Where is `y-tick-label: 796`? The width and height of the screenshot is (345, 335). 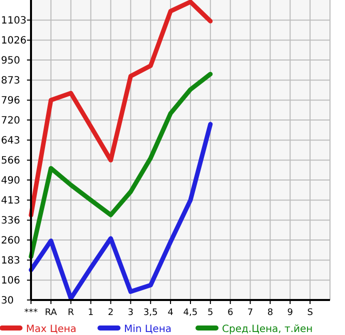 y-tick-label: 796 is located at coordinates (10, 101).